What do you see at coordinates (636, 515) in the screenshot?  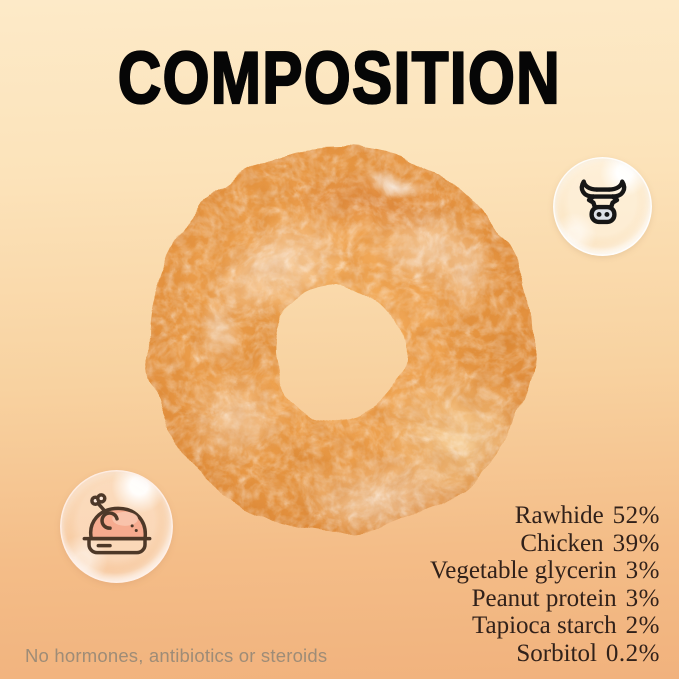 I see `ingredient-value: 52%` at bounding box center [636, 515].